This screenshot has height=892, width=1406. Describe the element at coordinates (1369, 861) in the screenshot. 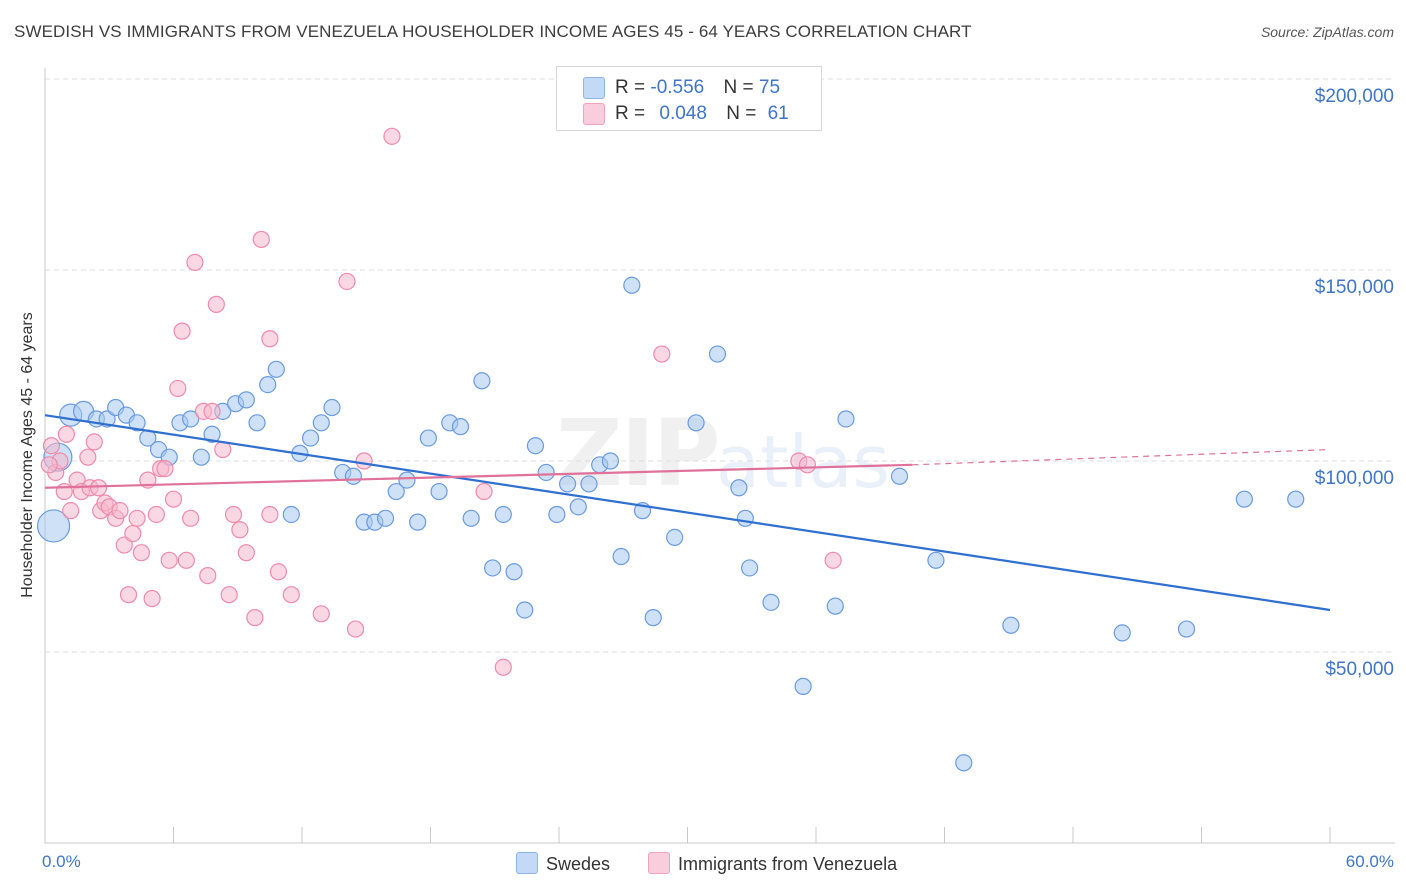

I see `x-tick-label-max: 60.0%` at that location.